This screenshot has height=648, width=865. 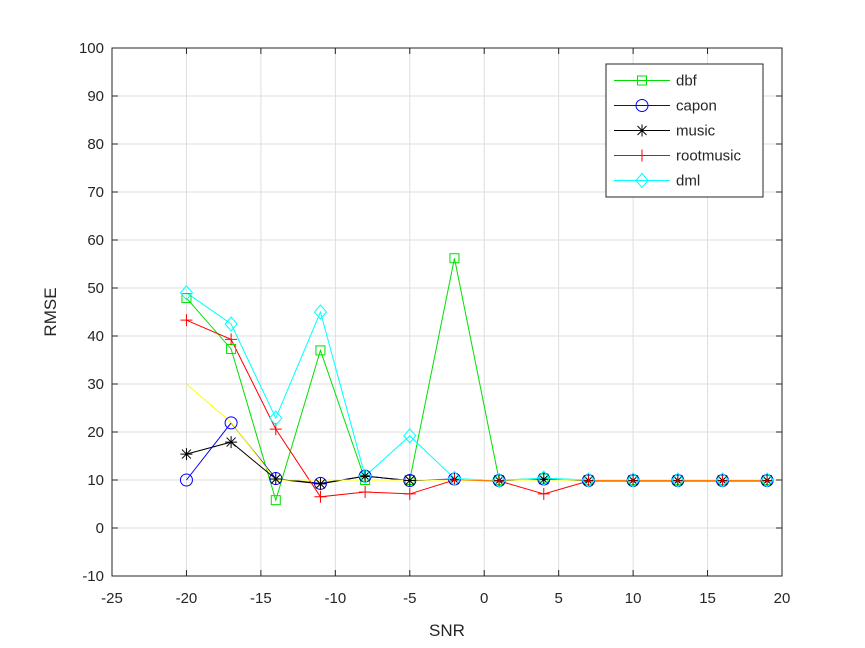 I want to click on y-tick-label: -10, so click(x=93, y=576).